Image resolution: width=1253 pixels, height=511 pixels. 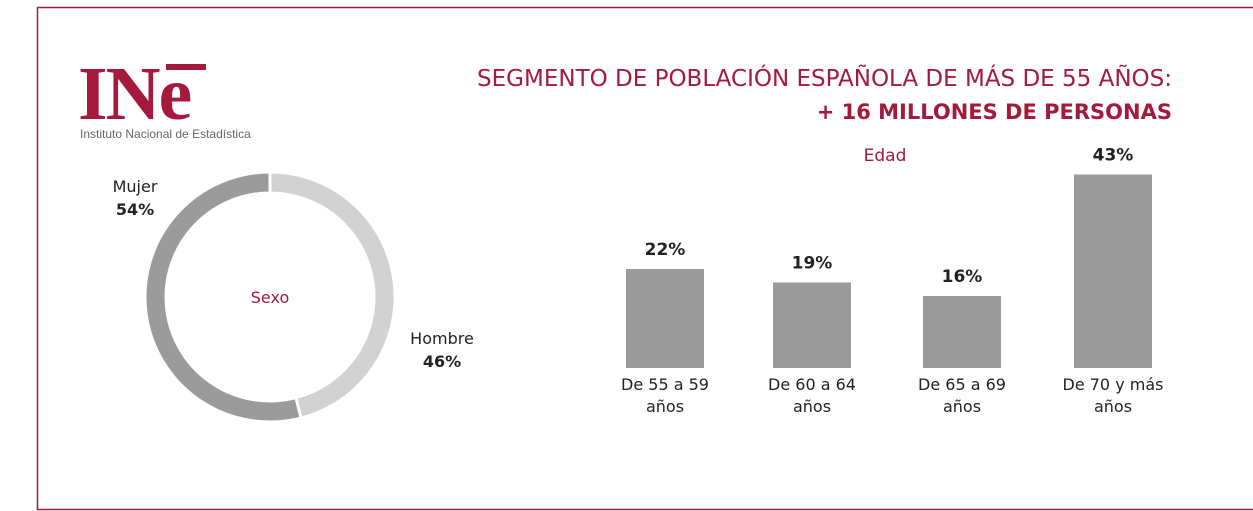 What do you see at coordinates (442, 361) in the screenshot?
I see `slice-value: 46%` at bounding box center [442, 361].